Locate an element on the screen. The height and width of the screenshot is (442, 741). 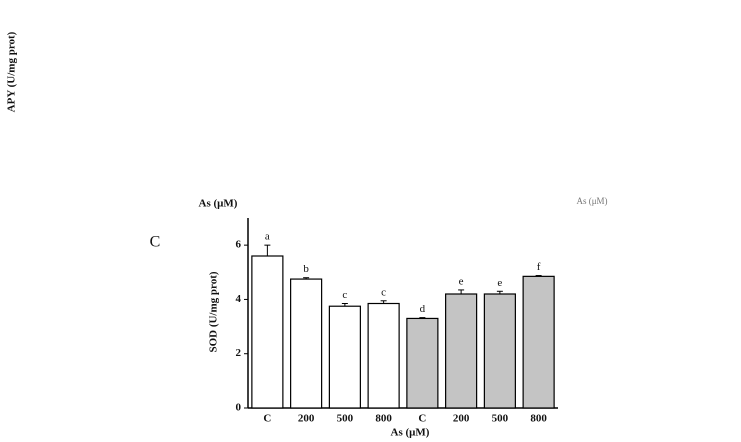
fragment-label: APY (U/mg prot) is located at coordinates (12, 71).